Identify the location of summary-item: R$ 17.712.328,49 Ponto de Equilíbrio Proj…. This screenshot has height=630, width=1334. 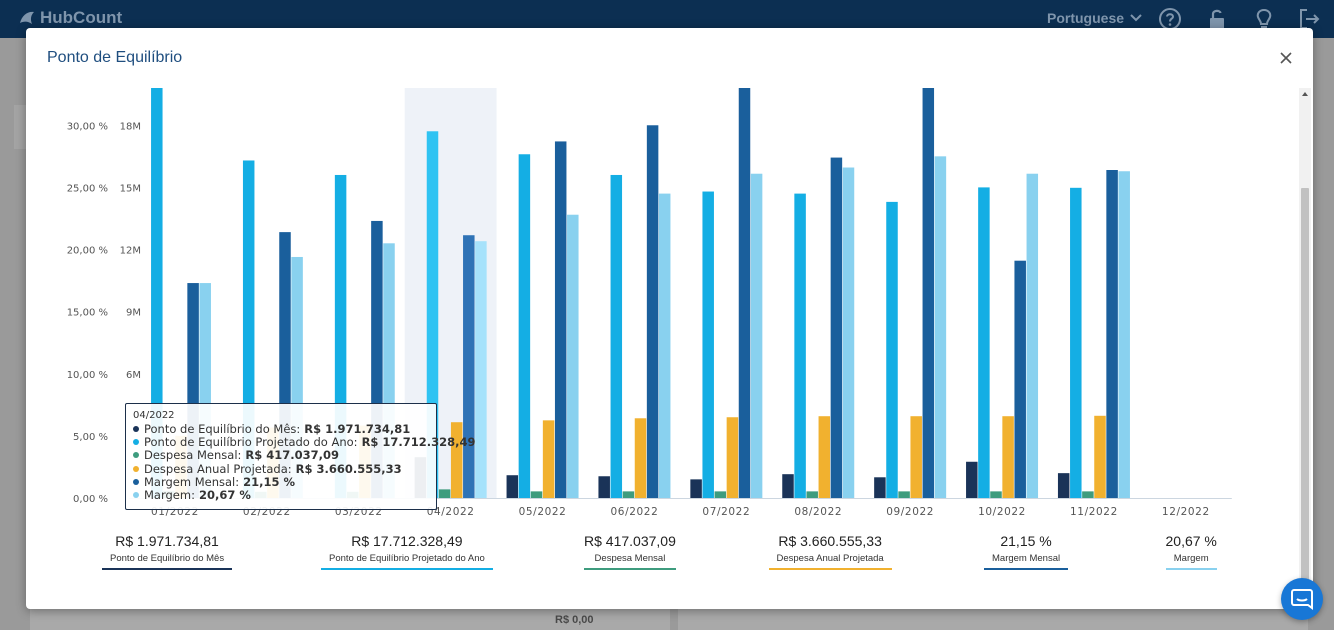
(407, 551).